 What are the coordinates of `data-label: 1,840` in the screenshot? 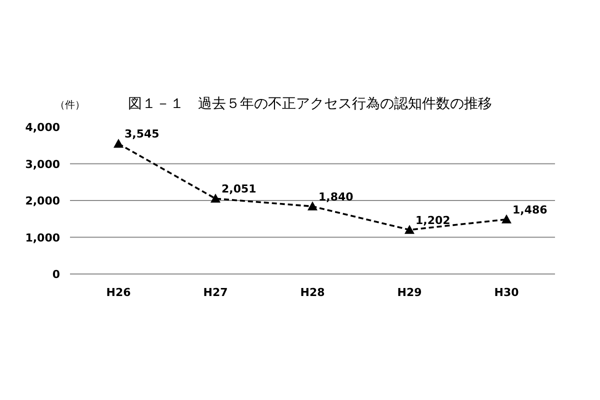 It's located at (336, 197).